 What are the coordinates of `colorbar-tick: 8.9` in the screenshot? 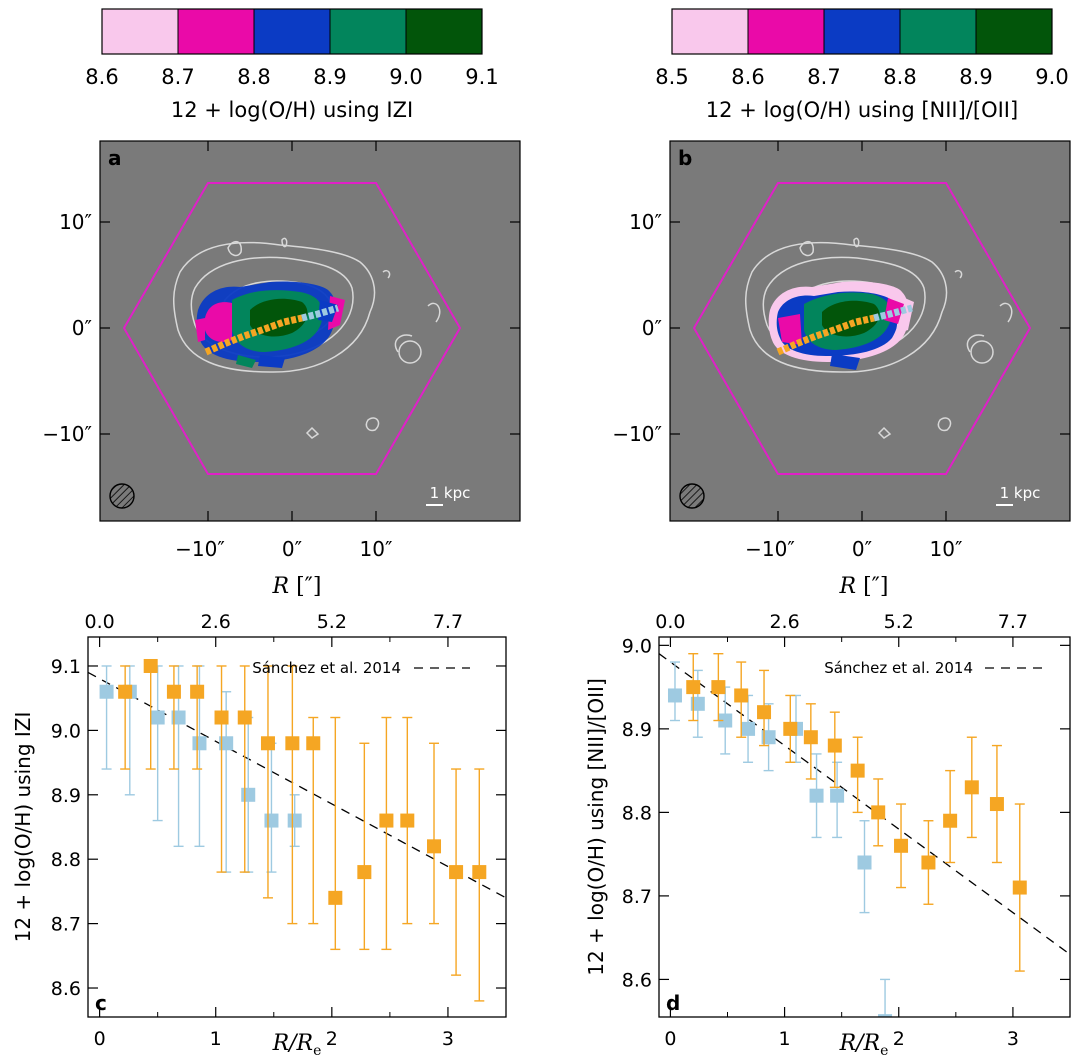 It's located at (329, 77).